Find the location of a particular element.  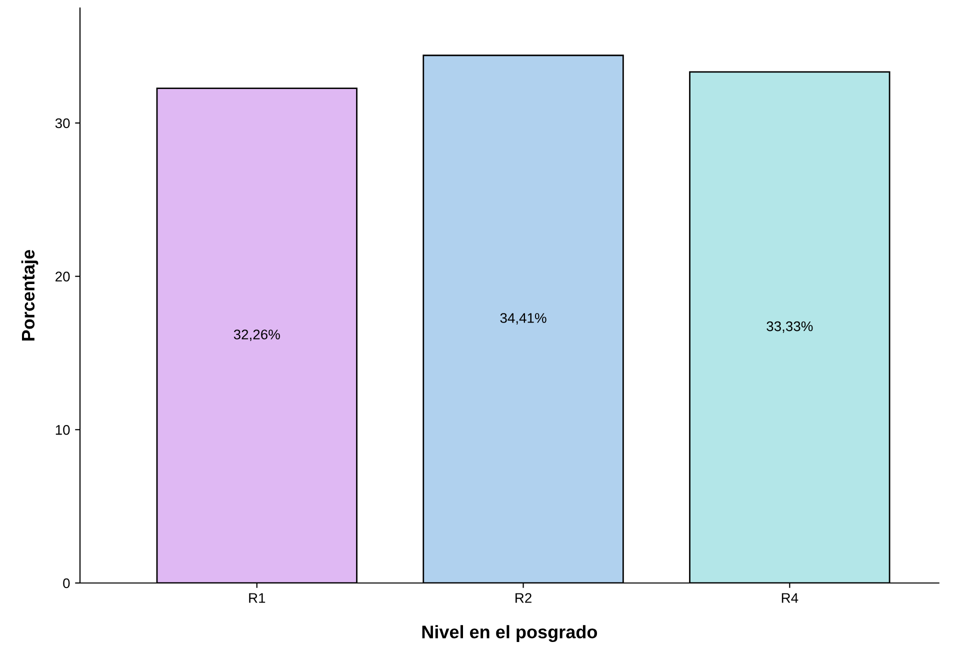

x-tick-label: R1 is located at coordinates (257, 598).